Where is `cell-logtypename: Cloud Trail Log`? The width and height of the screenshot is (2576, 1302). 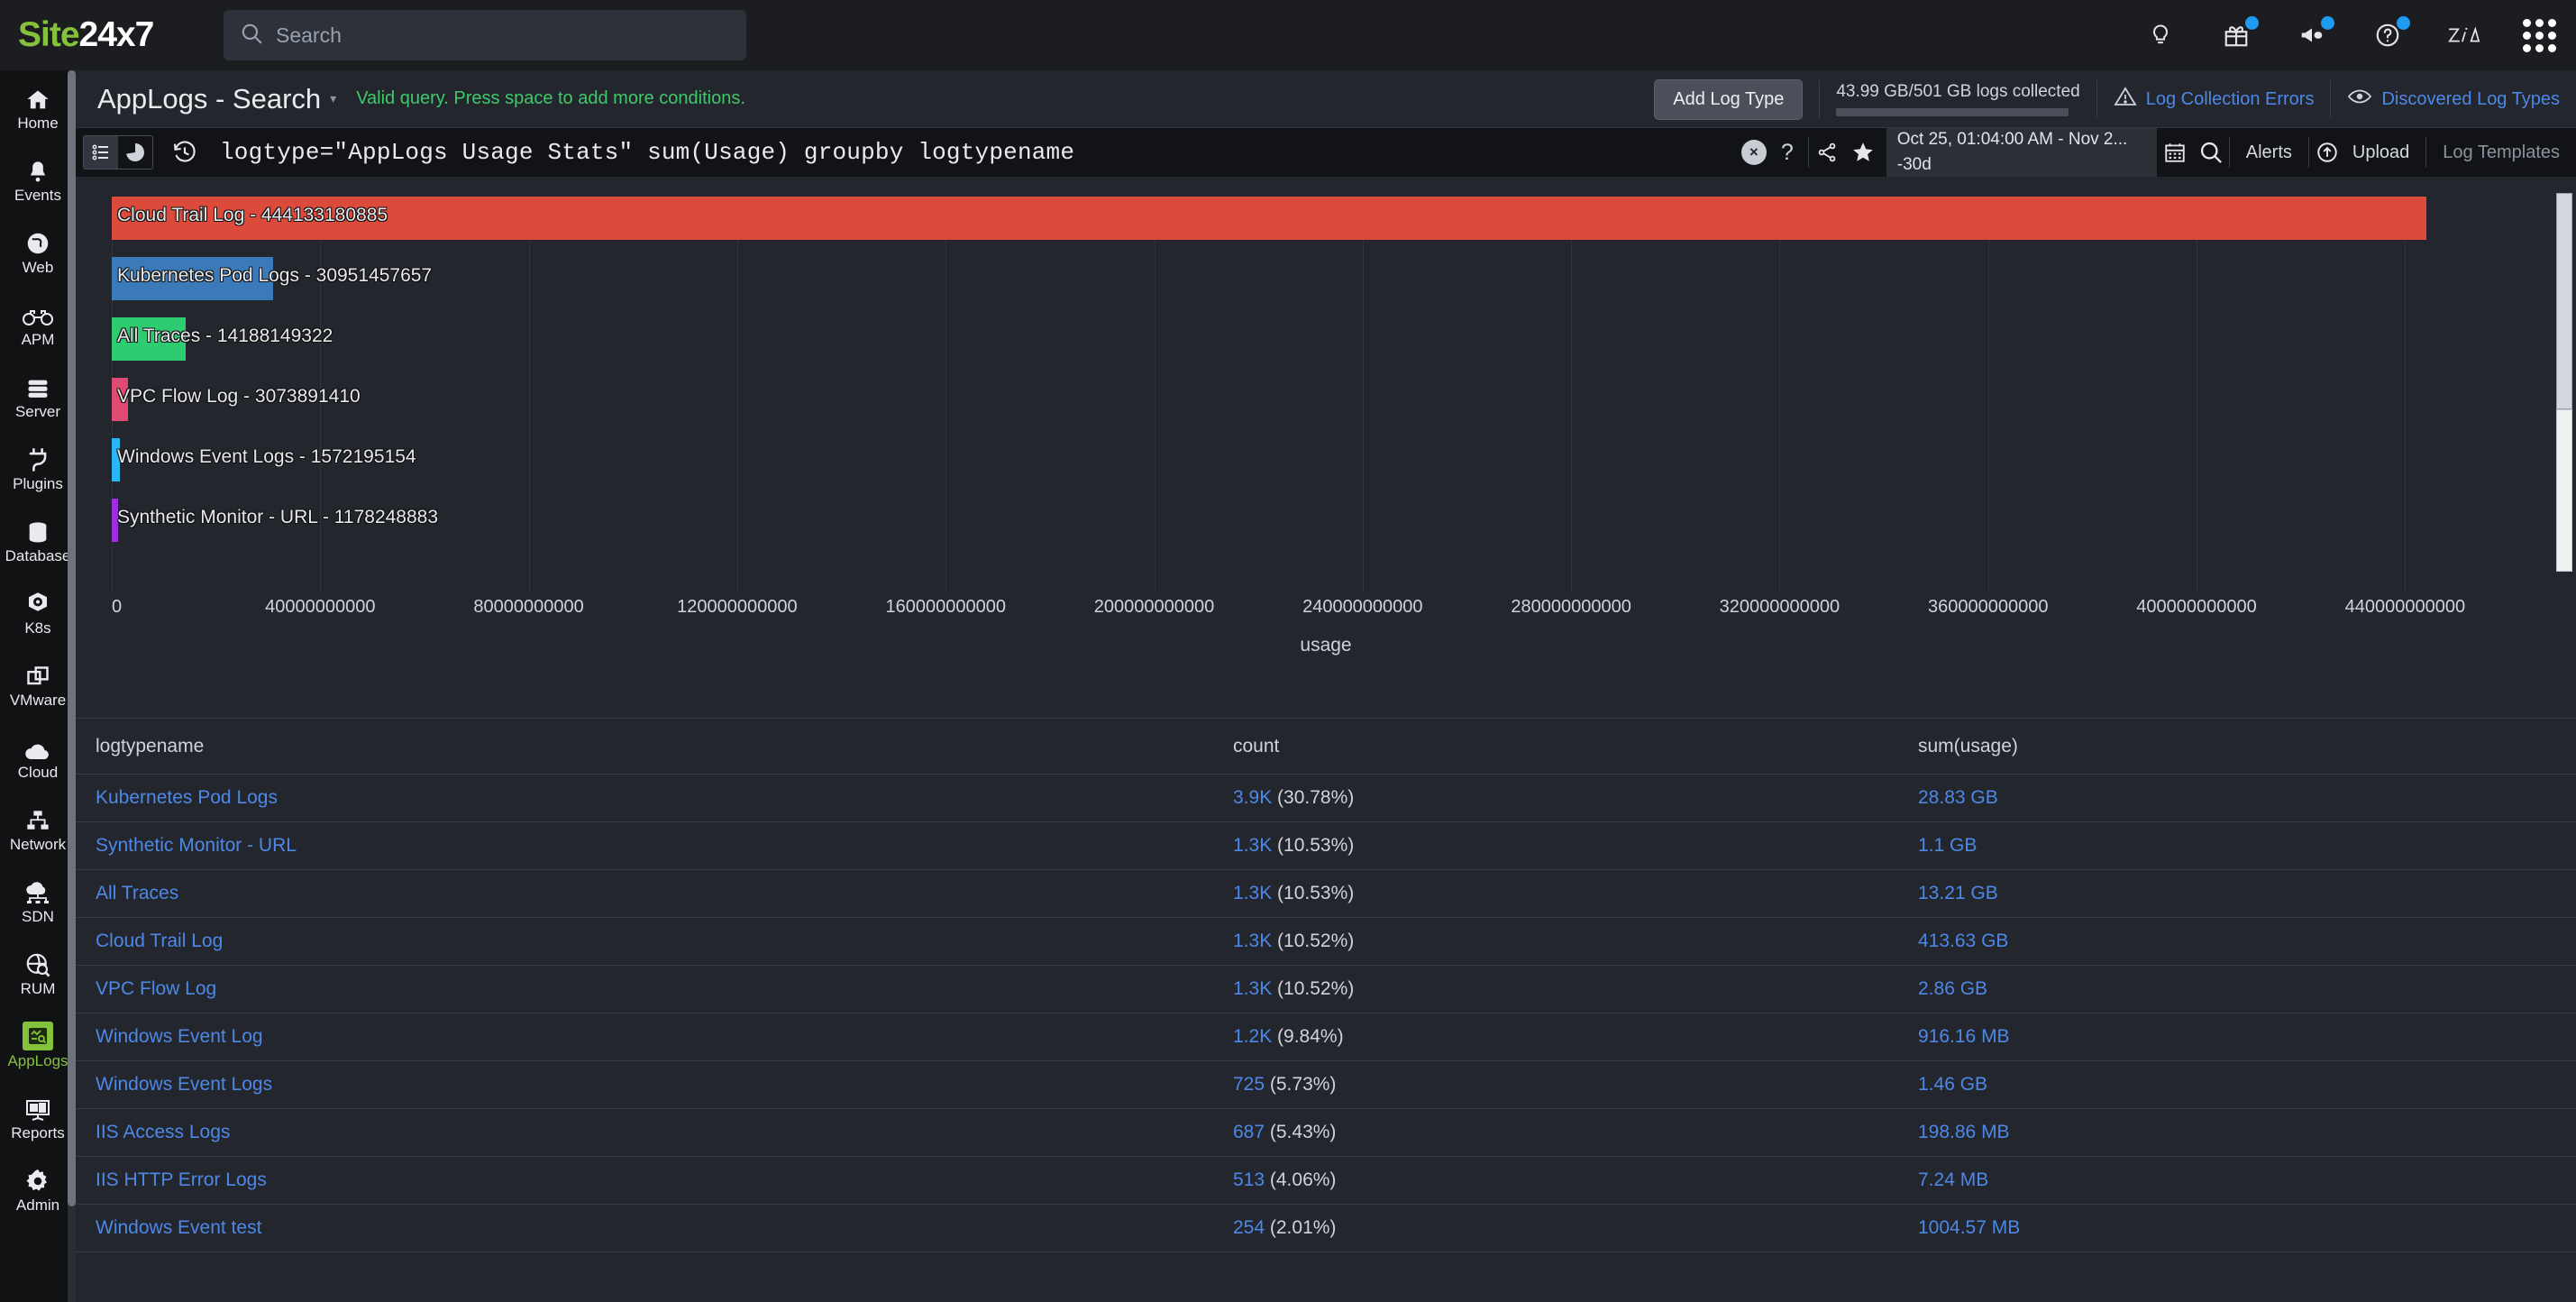 cell-logtypename: Cloud Trail Log is located at coordinates (160, 941).